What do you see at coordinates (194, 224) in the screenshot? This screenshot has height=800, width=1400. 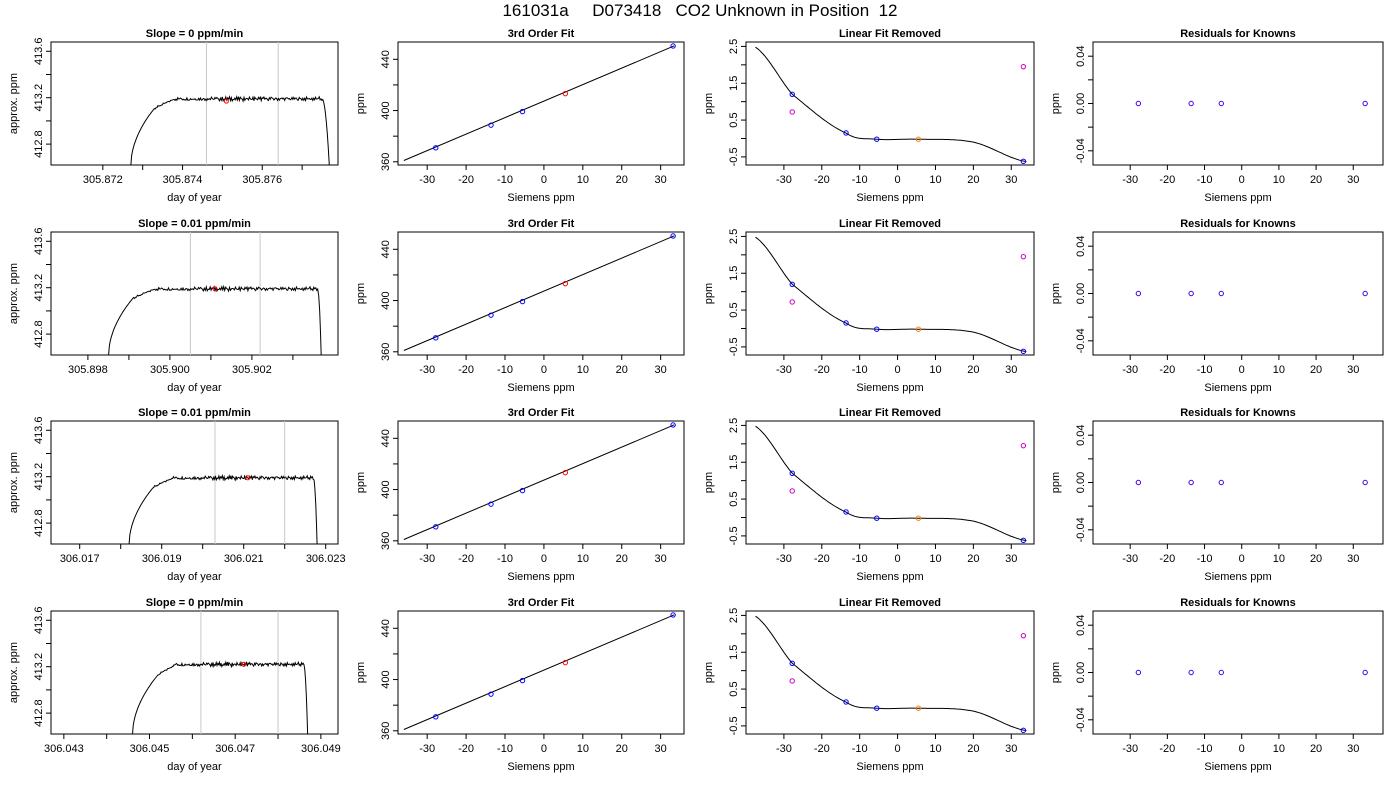 I see `panel-title: Slope = 0.01 ppm/min` at bounding box center [194, 224].